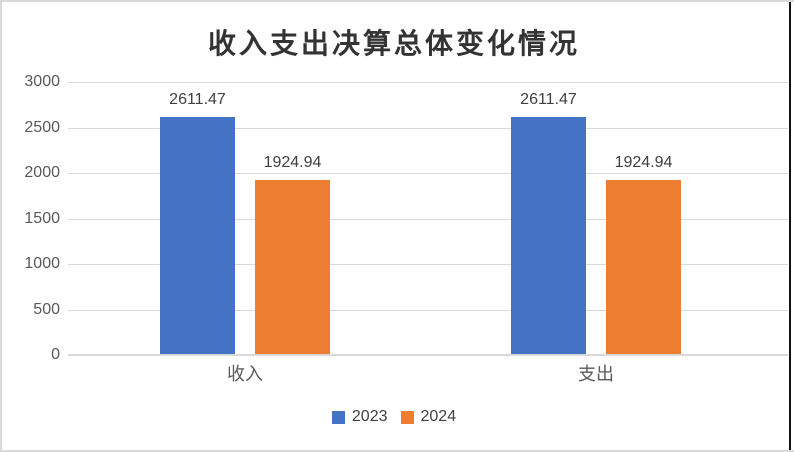 This screenshot has height=452, width=794. I want to click on legend-swatch-2023, so click(338, 417).